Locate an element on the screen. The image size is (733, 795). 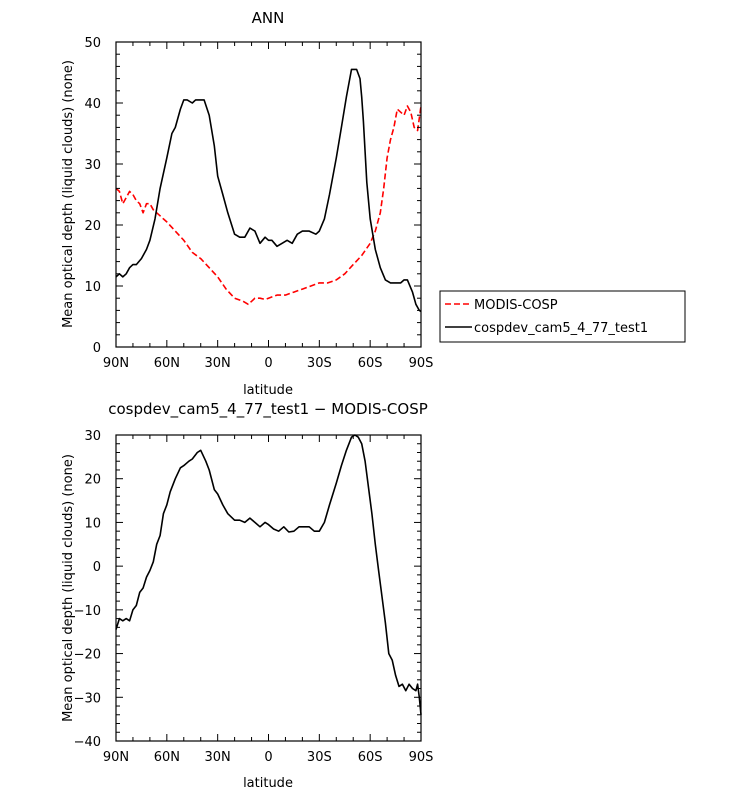
bottom-y-tick-label: −40 is located at coordinates (87, 742).